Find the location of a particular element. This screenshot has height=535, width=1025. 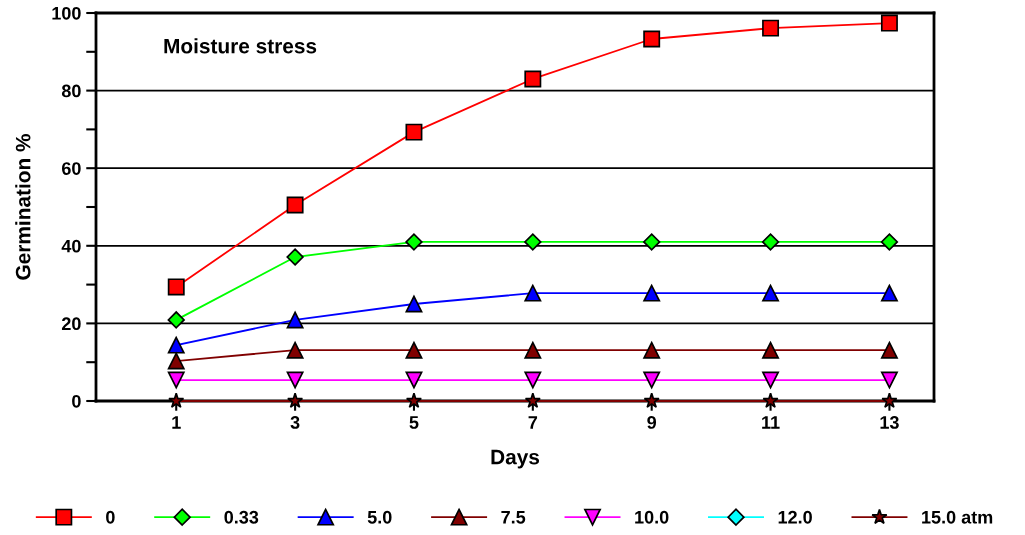

legend-label: 12.0 is located at coordinates (795, 517).